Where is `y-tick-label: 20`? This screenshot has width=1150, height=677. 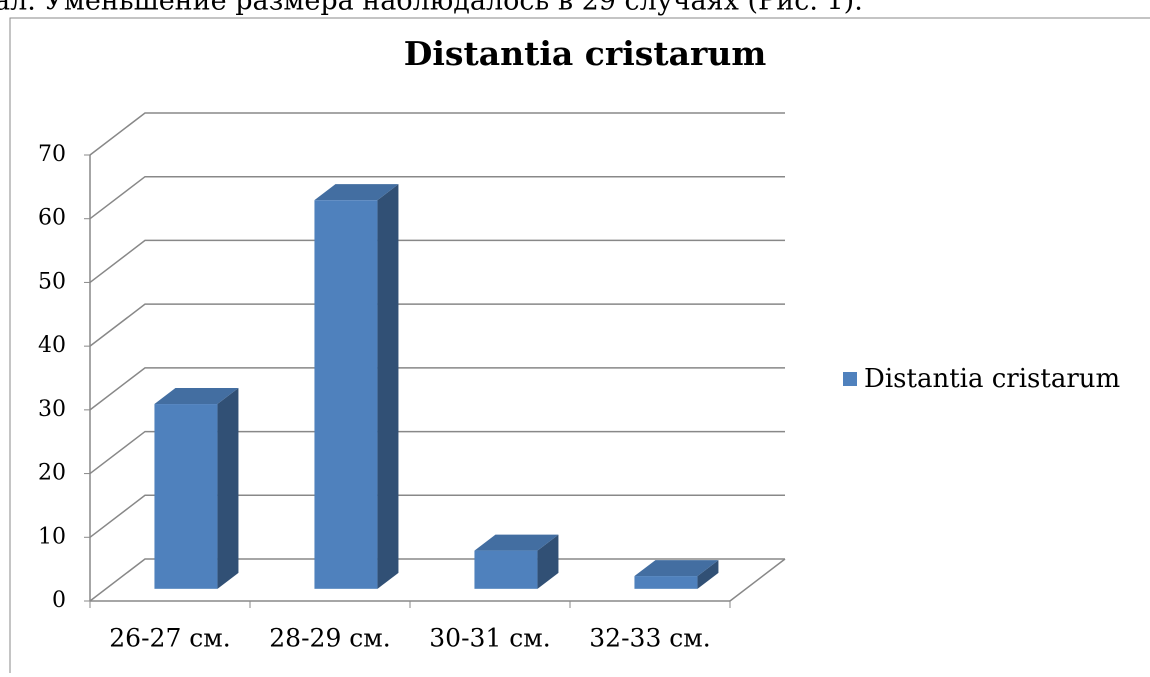 y-tick-label: 20 is located at coordinates (52, 473).